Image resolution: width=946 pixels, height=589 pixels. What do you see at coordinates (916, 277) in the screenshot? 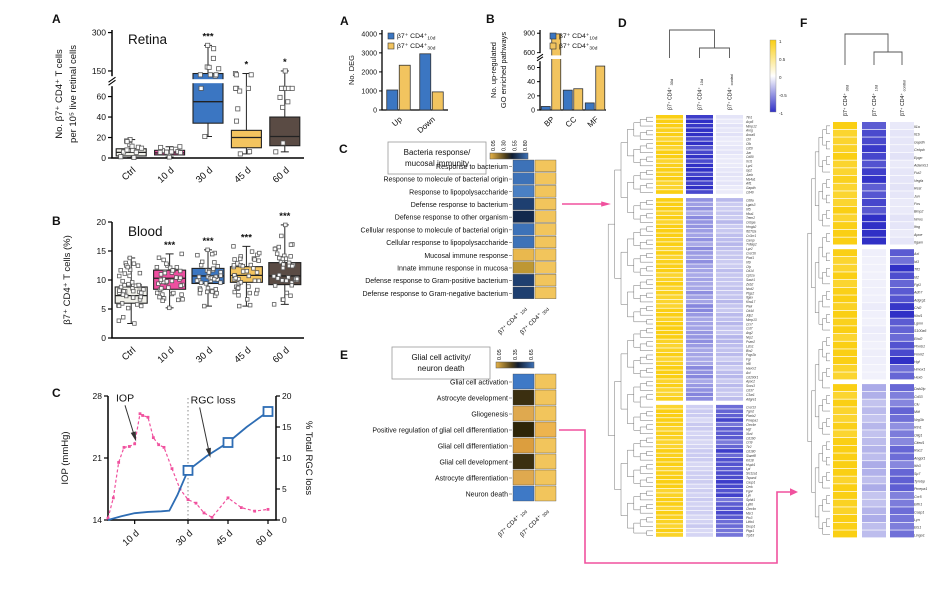
I see `svg-text: Id2` at bounding box center [916, 277].